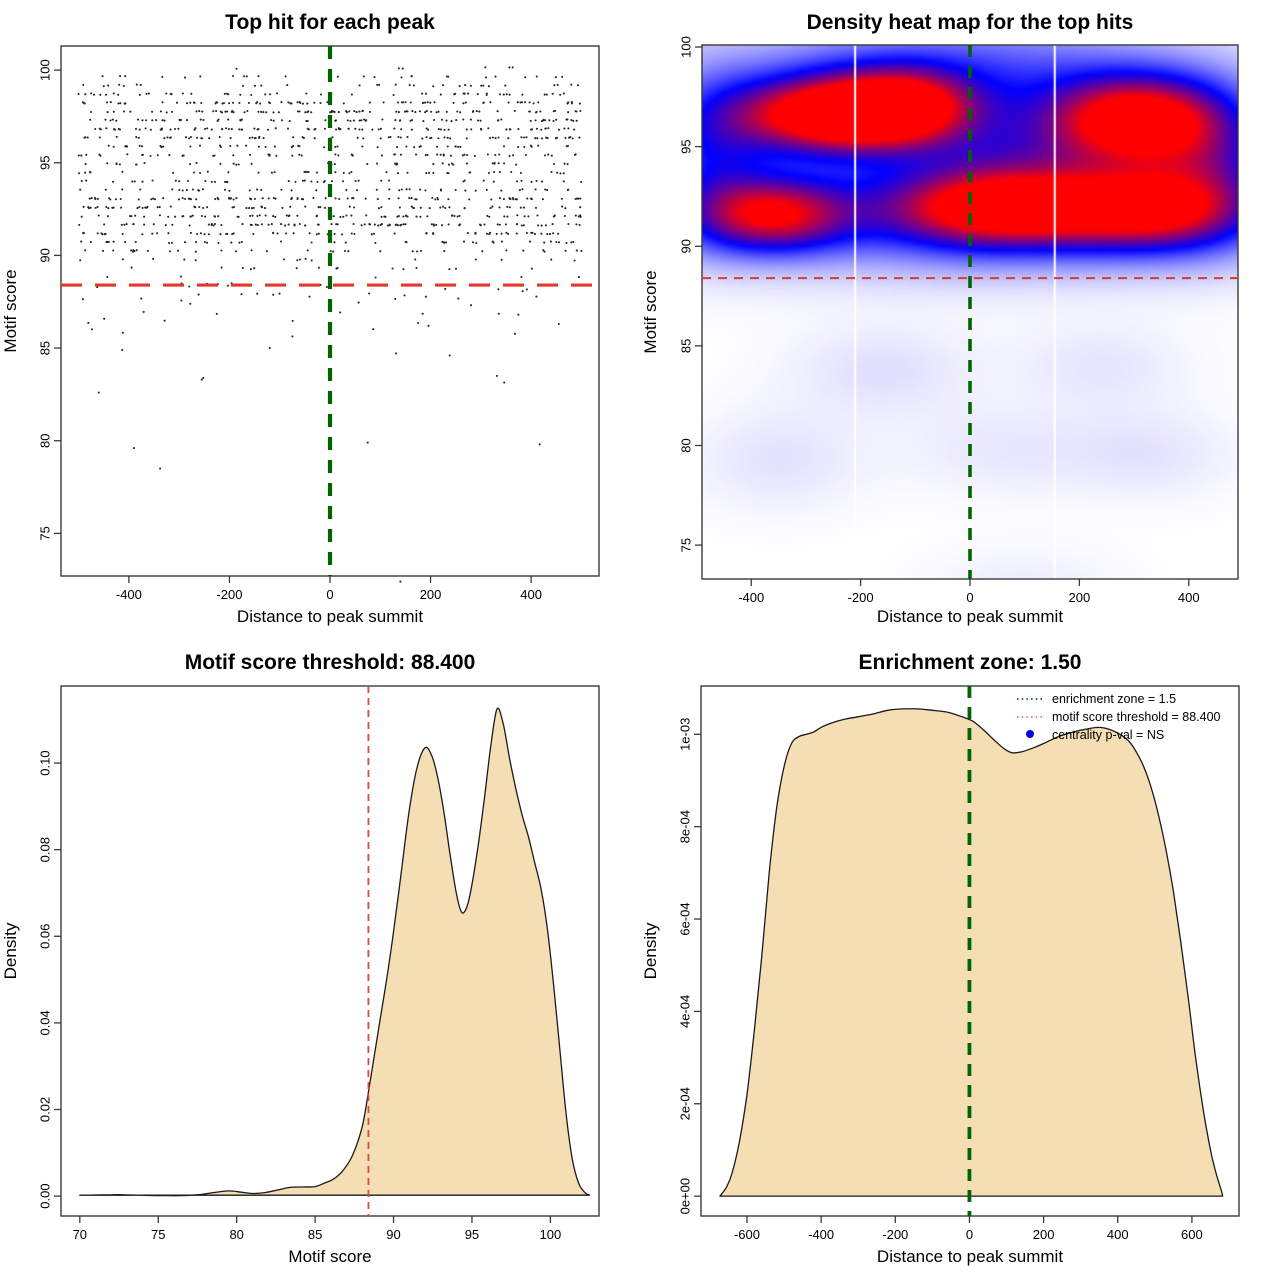 The width and height of the screenshot is (1280, 1280). What do you see at coordinates (751, 597) in the screenshot?
I see `x-tick-label: -400` at bounding box center [751, 597].